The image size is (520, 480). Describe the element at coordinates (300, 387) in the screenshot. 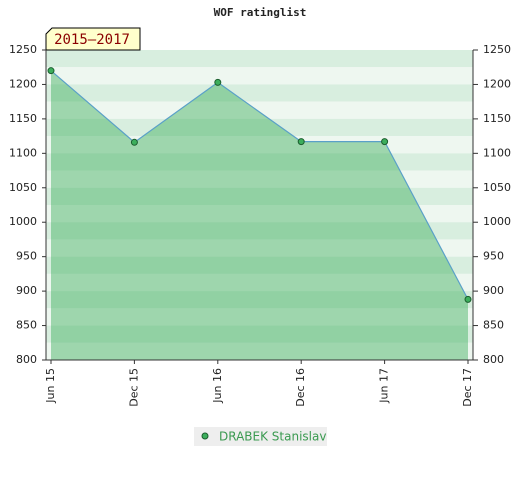

I see `x-tick-label: Dec 16` at that location.